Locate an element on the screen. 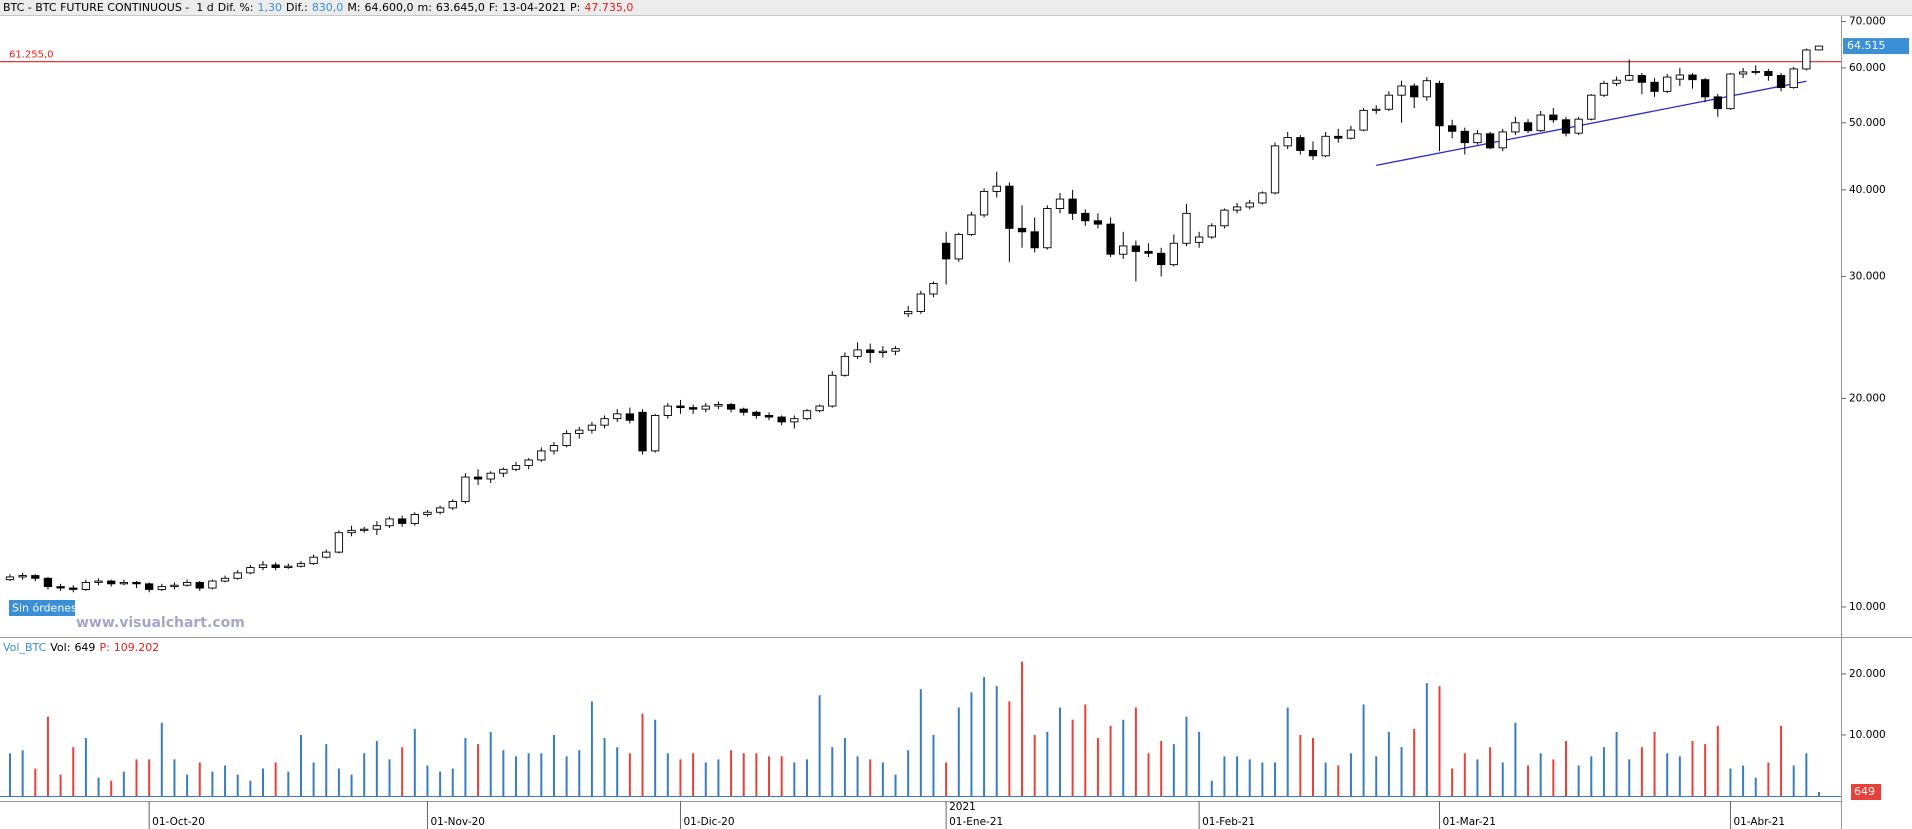  stat-label: F: is located at coordinates (493, 7).